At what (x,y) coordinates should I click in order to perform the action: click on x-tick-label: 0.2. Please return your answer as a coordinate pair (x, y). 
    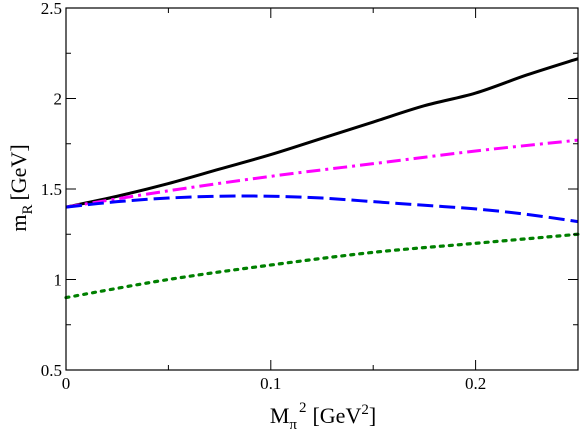
    Looking at the image, I should click on (475, 383).